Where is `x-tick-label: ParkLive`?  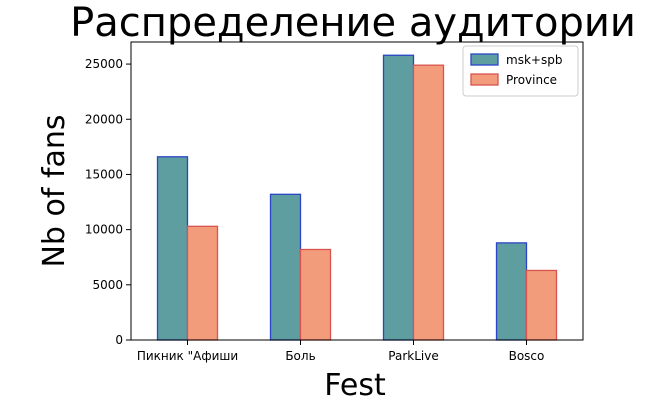 x-tick-label: ParkLive is located at coordinates (413, 356).